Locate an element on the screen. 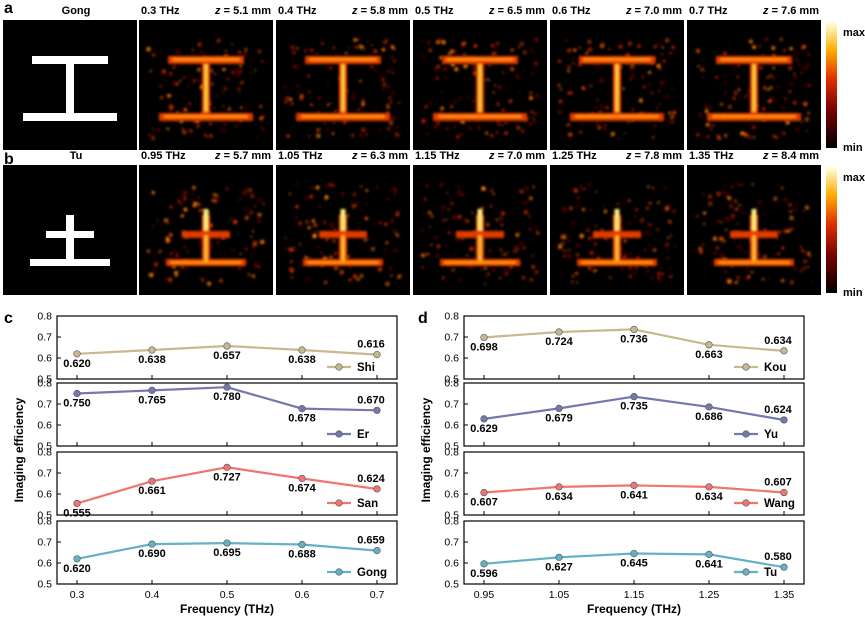  data-label: 0.596 is located at coordinates (484, 574).